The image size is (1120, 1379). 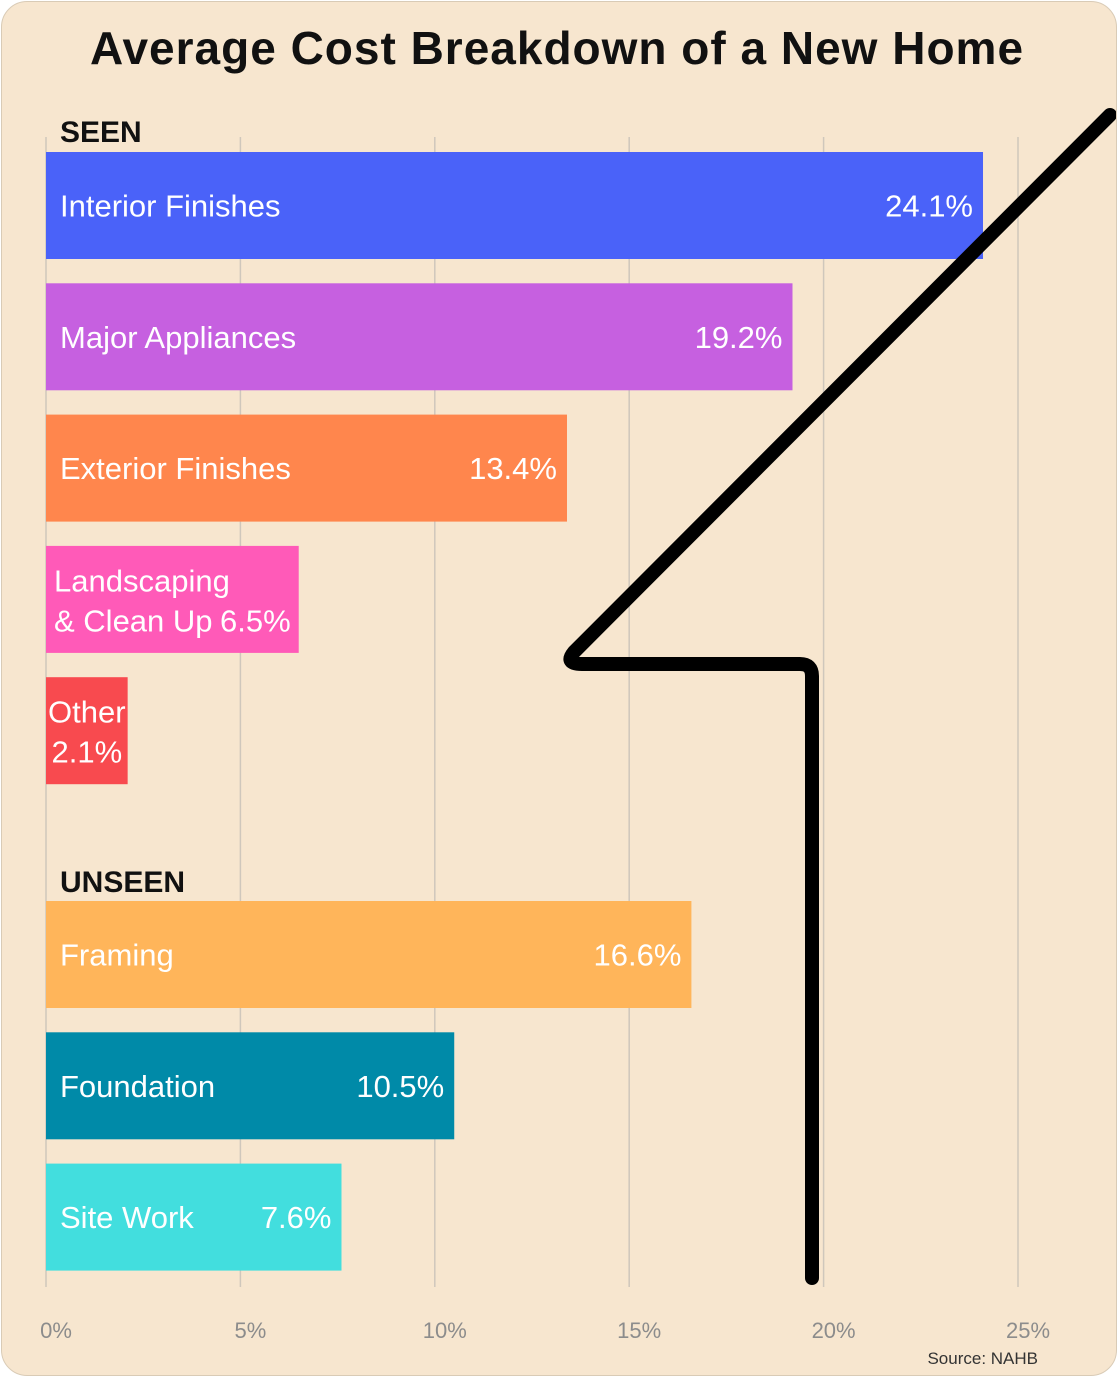 I want to click on bar-value-label: 10.5%, so click(x=400, y=1086).